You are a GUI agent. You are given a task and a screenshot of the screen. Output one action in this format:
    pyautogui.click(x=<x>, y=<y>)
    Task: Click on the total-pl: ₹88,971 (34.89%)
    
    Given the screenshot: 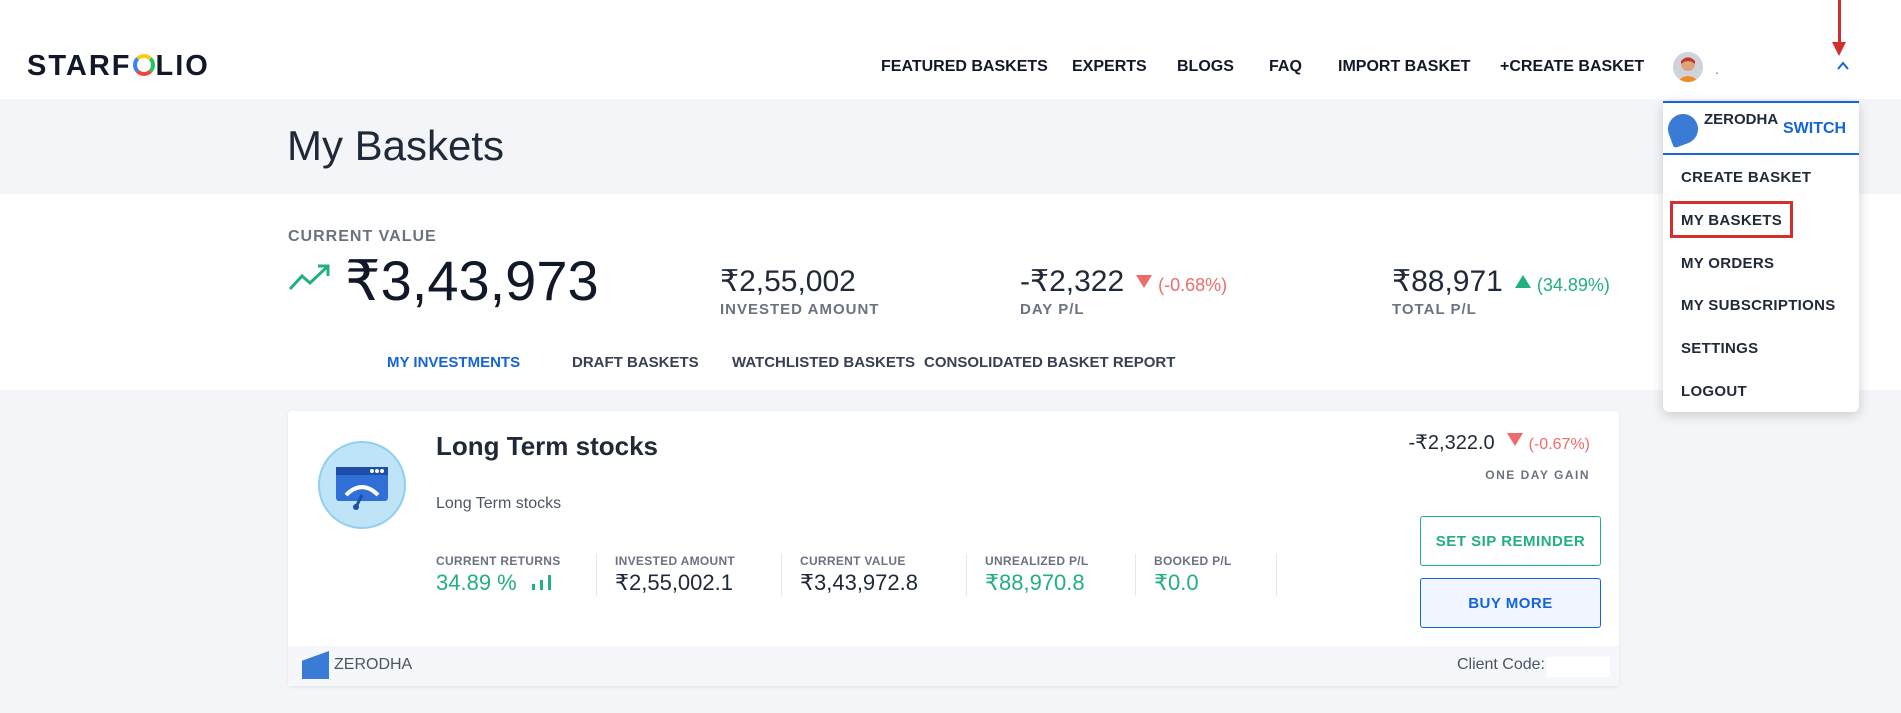 What is the action you would take?
    pyautogui.click(x=1501, y=281)
    